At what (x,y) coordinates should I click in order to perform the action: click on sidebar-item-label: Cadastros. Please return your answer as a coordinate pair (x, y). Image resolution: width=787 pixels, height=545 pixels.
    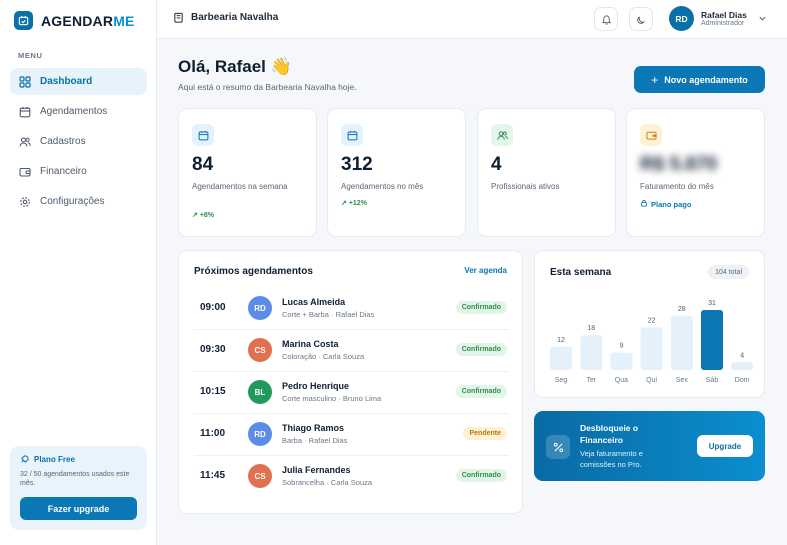
    Looking at the image, I should click on (63, 141).